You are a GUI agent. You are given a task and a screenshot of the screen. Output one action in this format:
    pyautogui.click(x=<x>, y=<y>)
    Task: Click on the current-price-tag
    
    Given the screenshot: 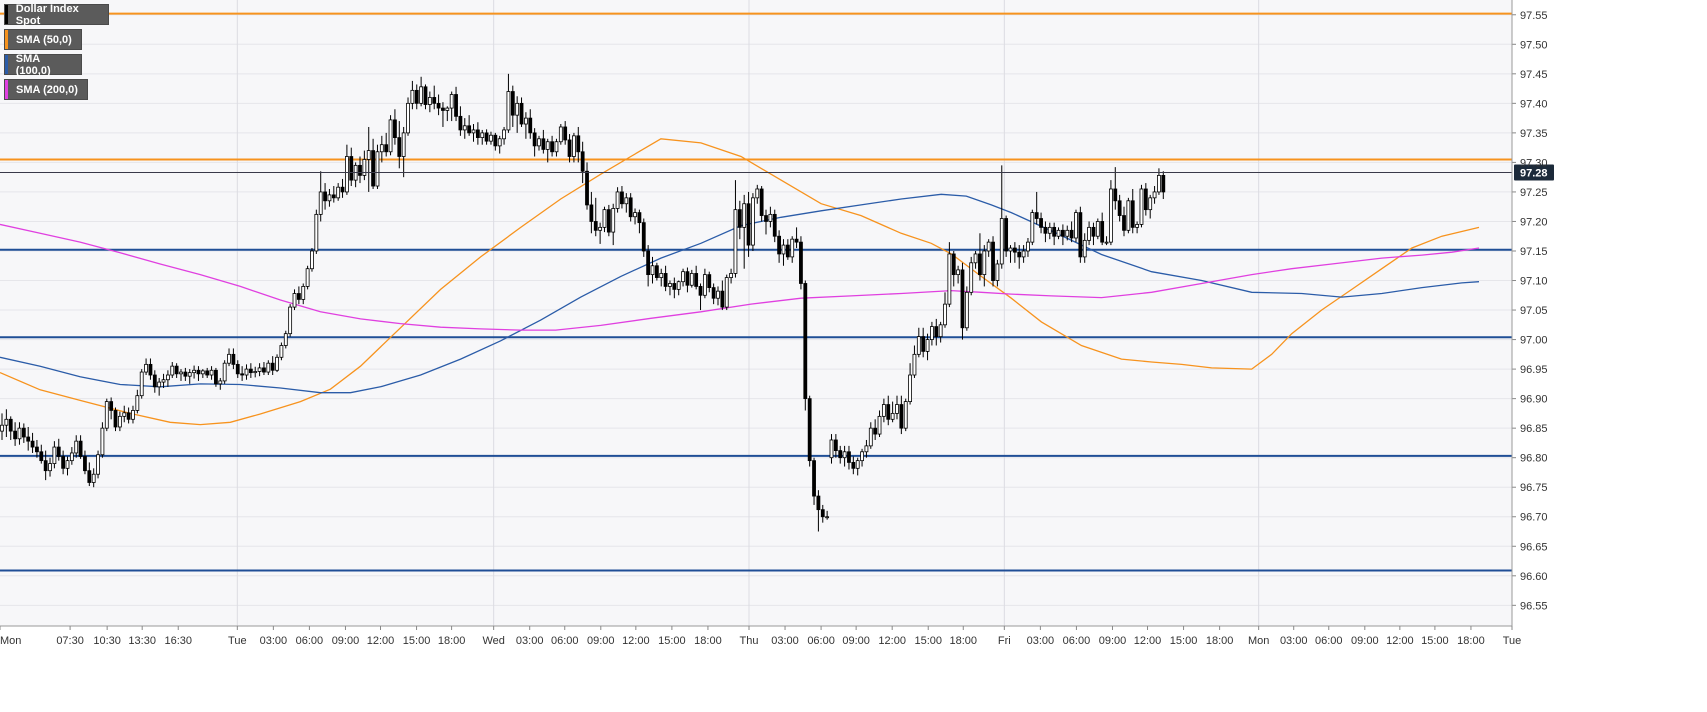 What is the action you would take?
    pyautogui.click(x=1534, y=172)
    